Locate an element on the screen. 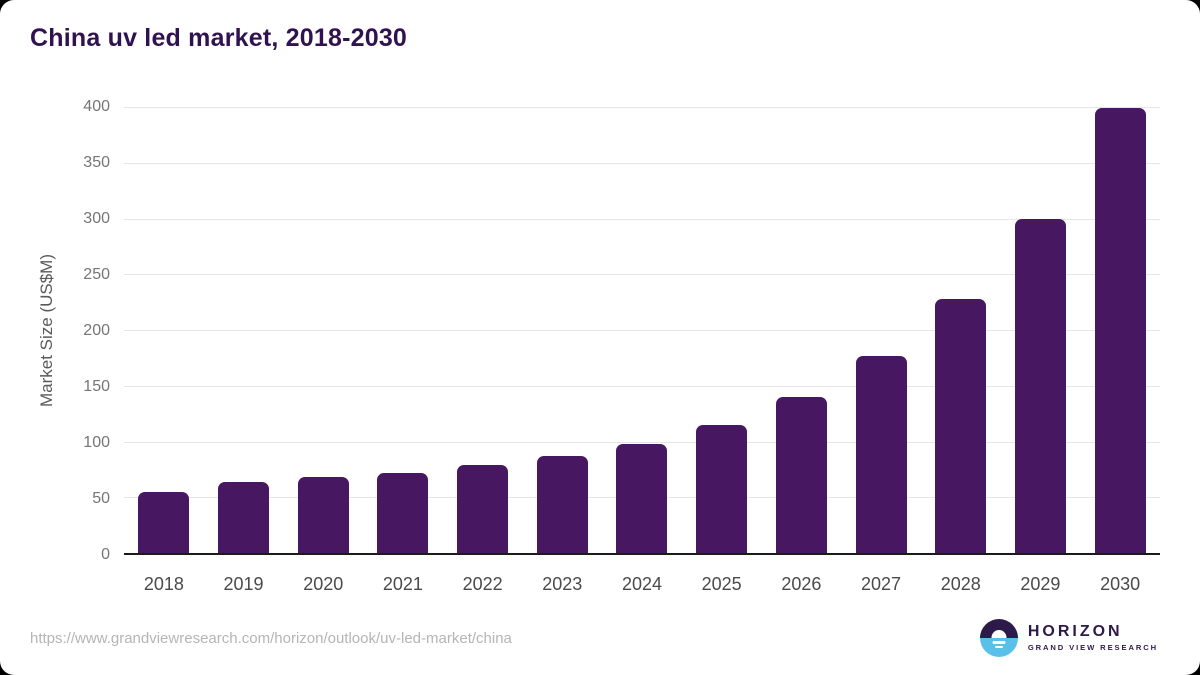 This screenshot has width=1200, height=675. x-tick-label: 2027 is located at coordinates (881, 584).